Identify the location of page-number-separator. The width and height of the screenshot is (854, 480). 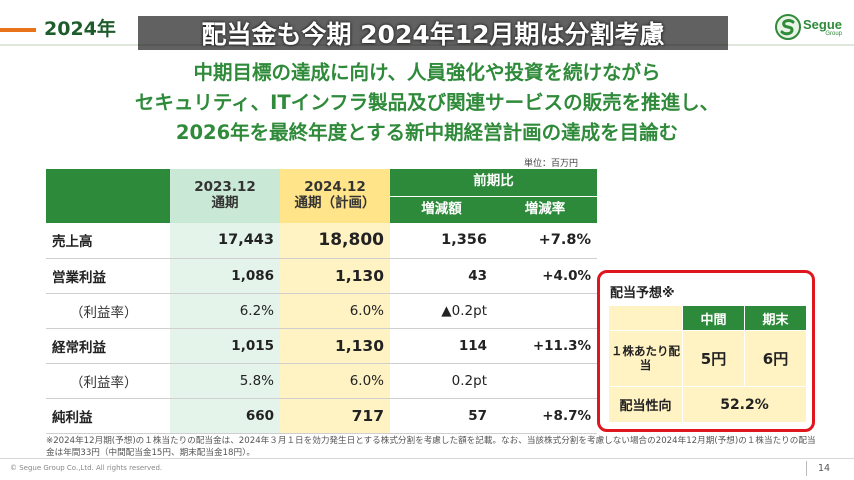
(806, 468).